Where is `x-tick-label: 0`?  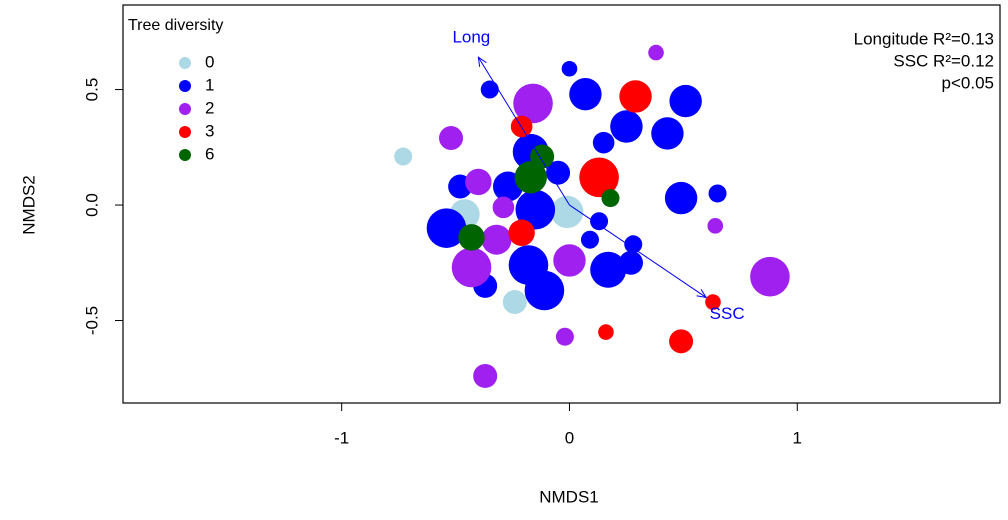
x-tick-label: 0 is located at coordinates (569, 437).